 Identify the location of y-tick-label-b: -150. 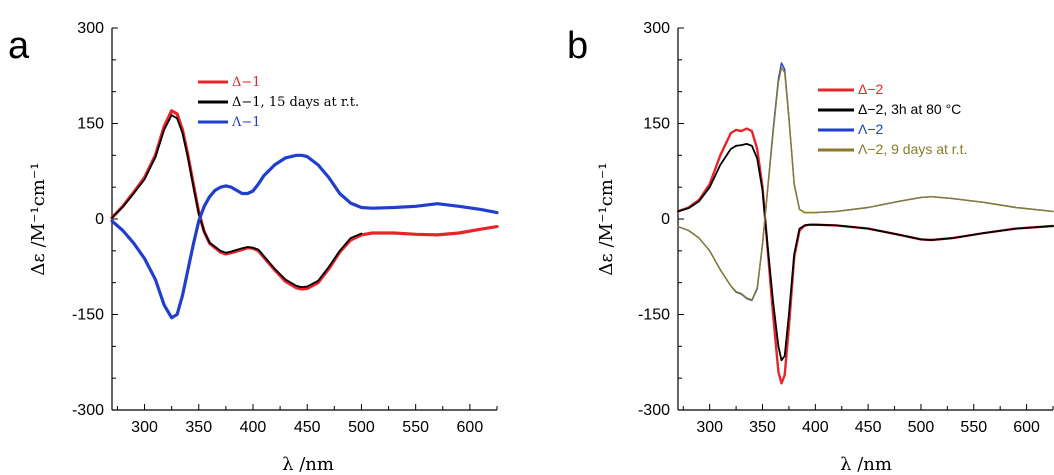
(654, 315).